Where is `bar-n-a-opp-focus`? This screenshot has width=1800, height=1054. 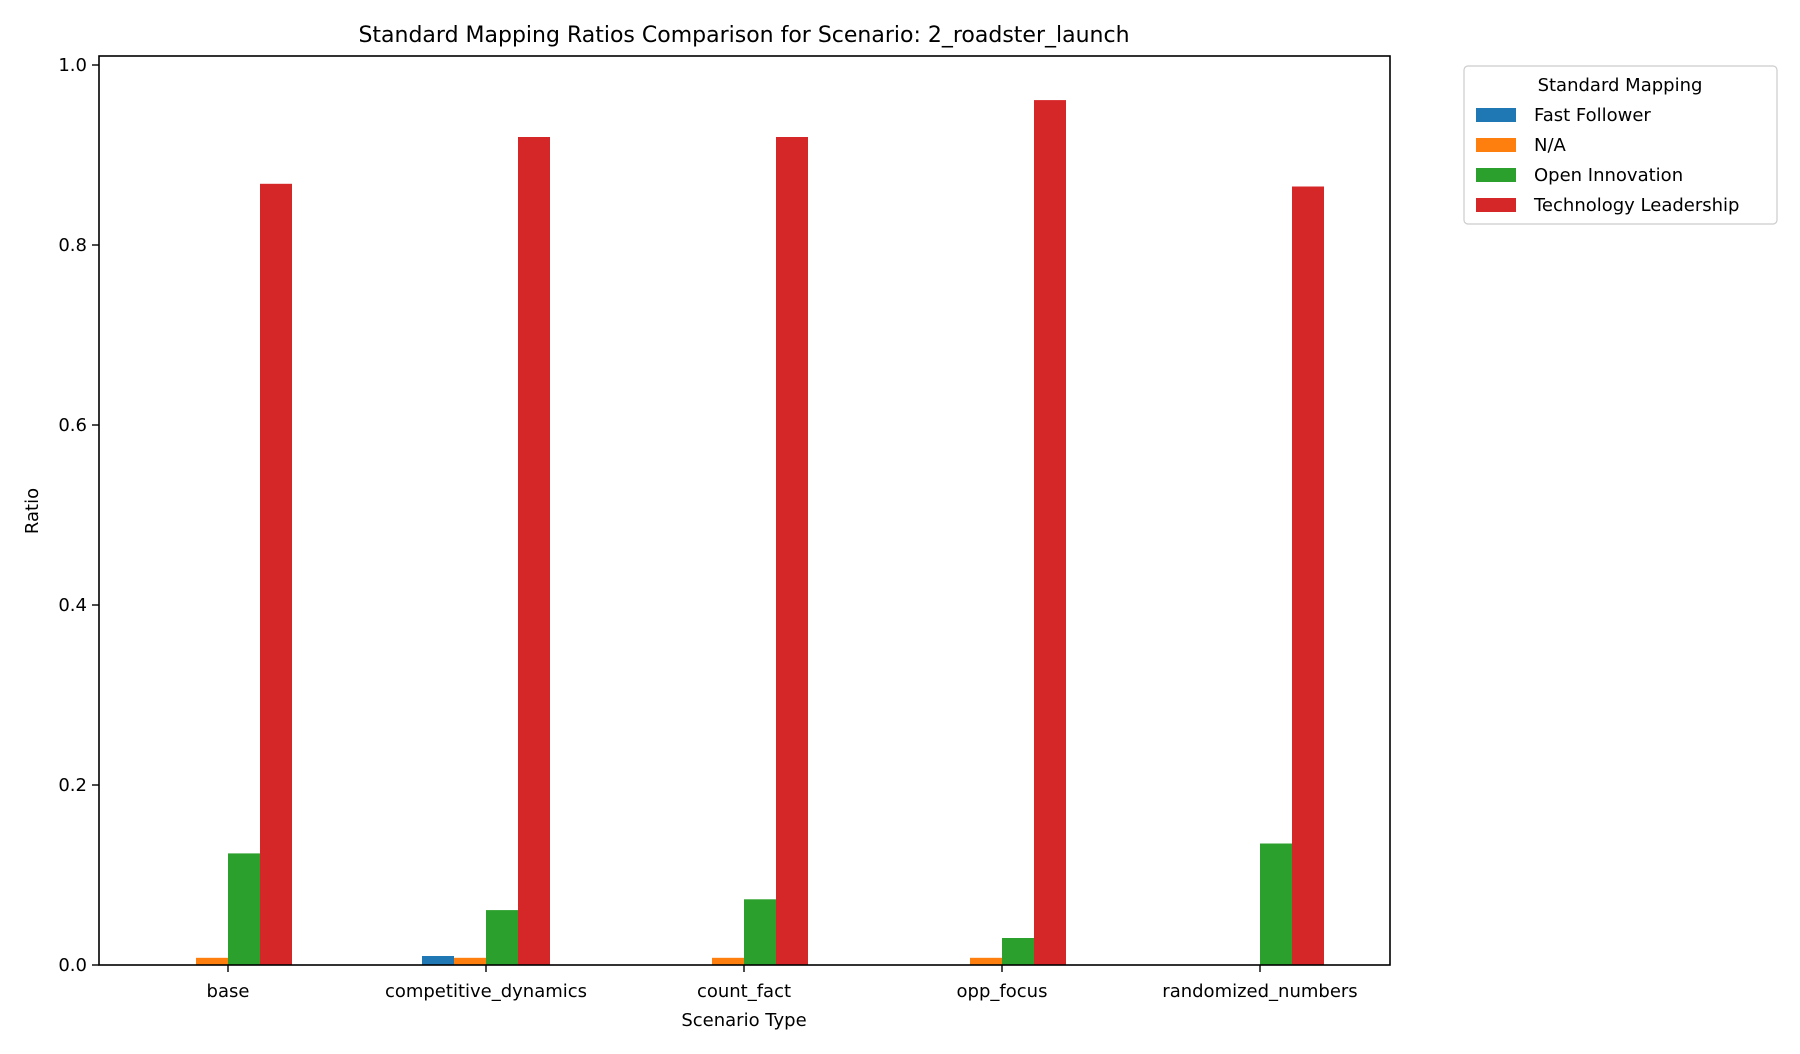 bar-n-a-opp-focus is located at coordinates (986, 961).